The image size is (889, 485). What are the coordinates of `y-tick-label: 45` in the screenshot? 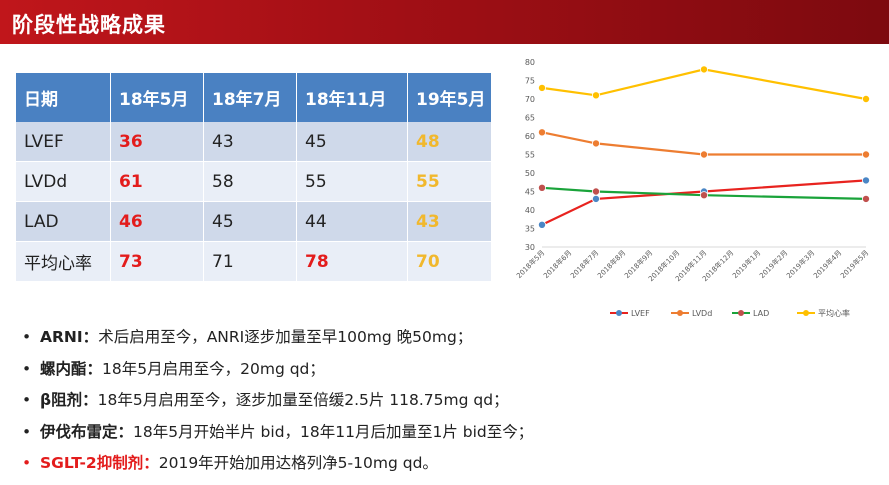 It's located at (530, 192).